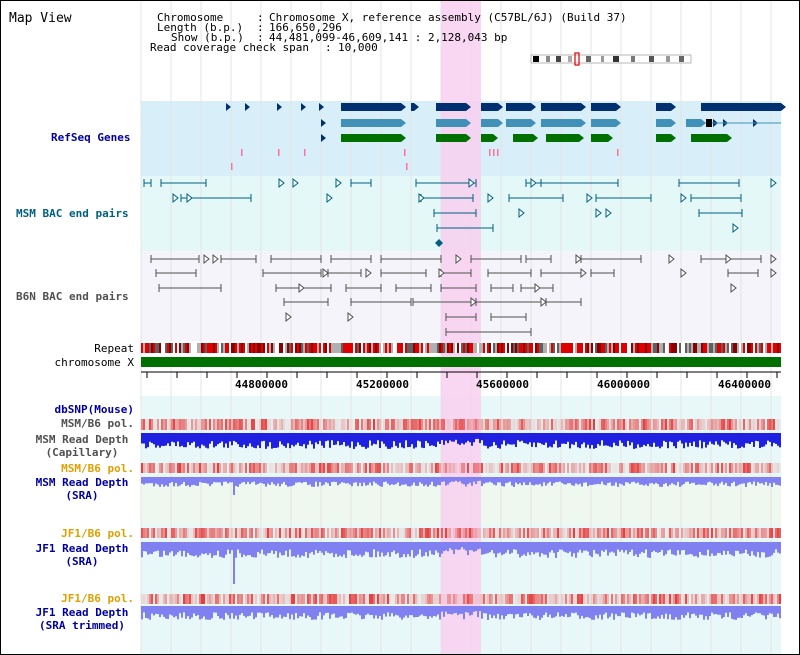  What do you see at coordinates (82, 489) in the screenshot?
I see `track-label-msm-depth-sra: MSM Read Depth (SRA)` at bounding box center [82, 489].